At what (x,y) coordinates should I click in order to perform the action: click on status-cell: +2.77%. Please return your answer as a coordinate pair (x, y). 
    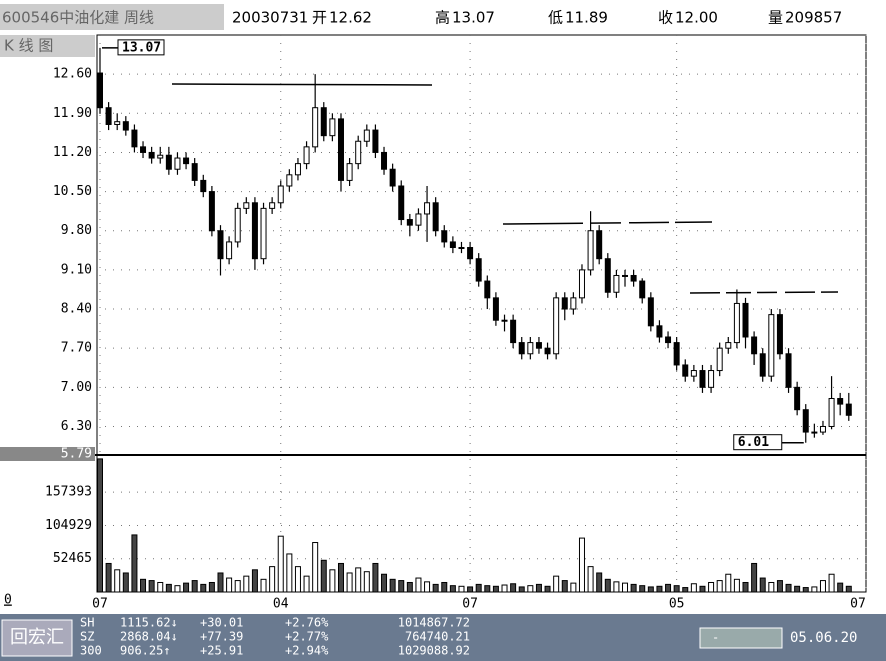
    Looking at the image, I should click on (307, 637).